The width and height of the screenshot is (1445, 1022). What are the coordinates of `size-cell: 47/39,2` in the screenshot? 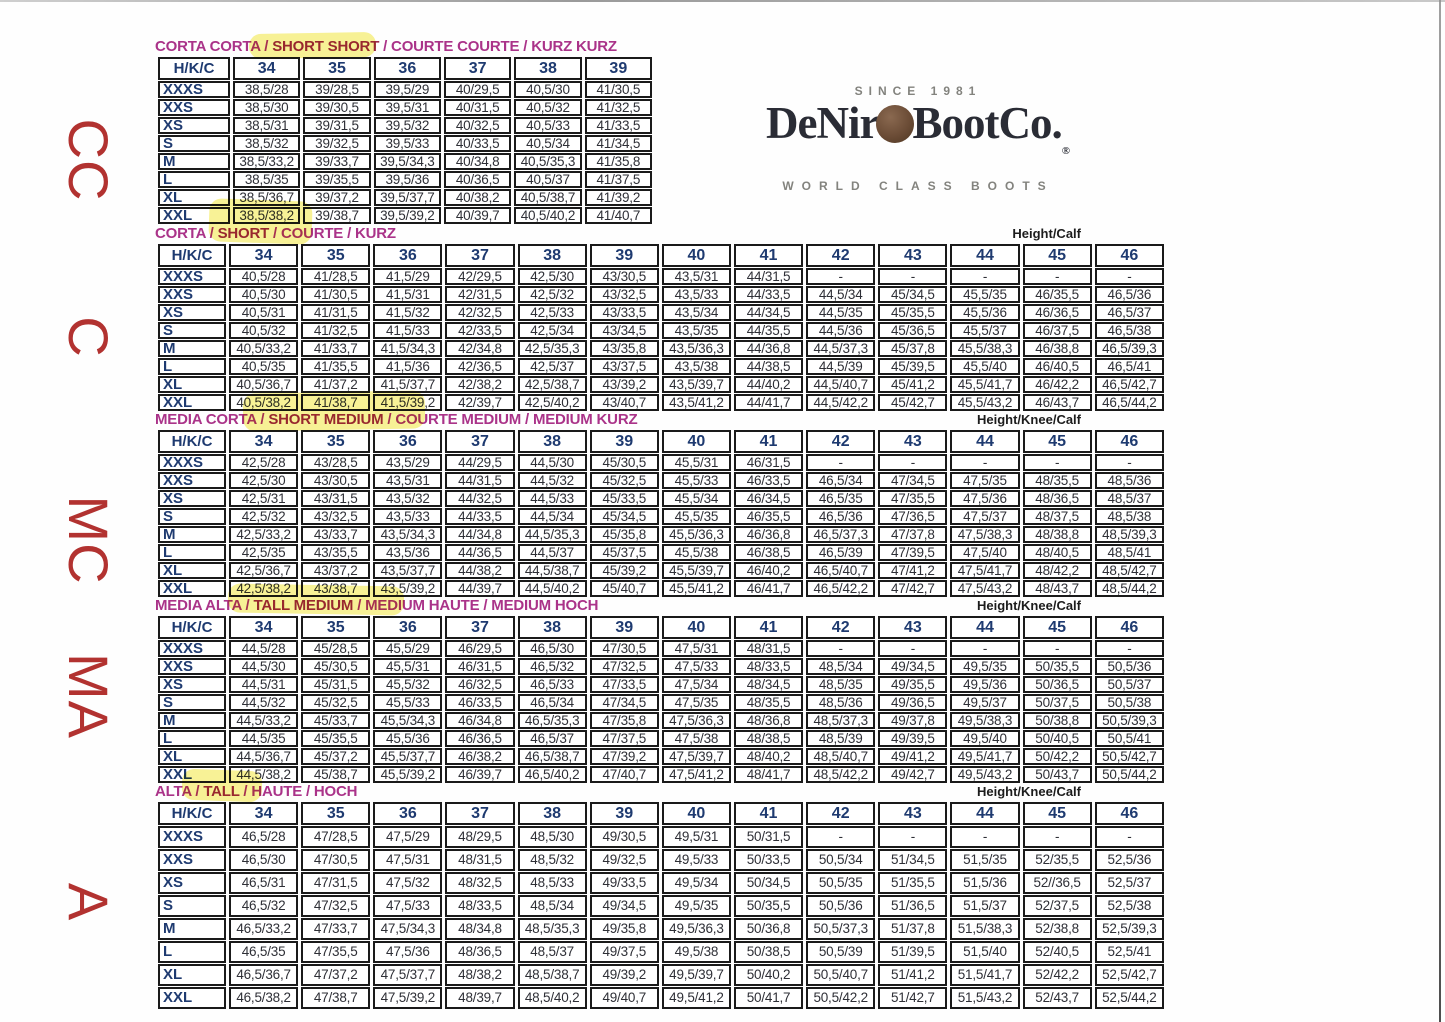 It's located at (624, 756).